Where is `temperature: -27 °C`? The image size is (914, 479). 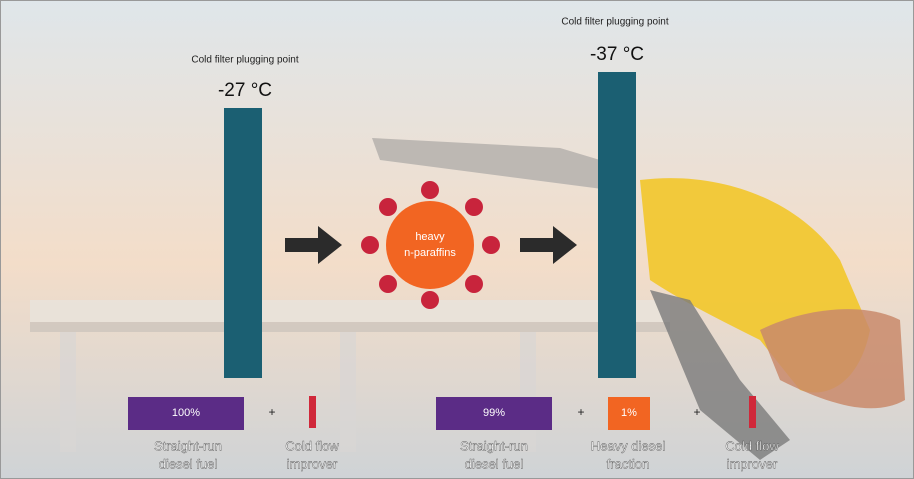
temperature: -27 °C is located at coordinates (245, 90).